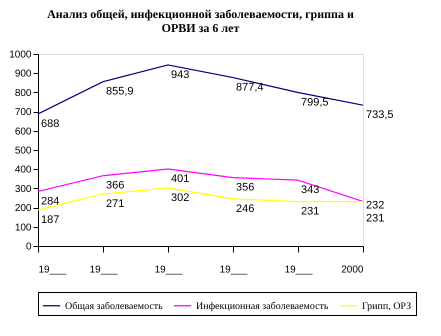  I want to click on y-tick-label: 900, so click(23, 74).